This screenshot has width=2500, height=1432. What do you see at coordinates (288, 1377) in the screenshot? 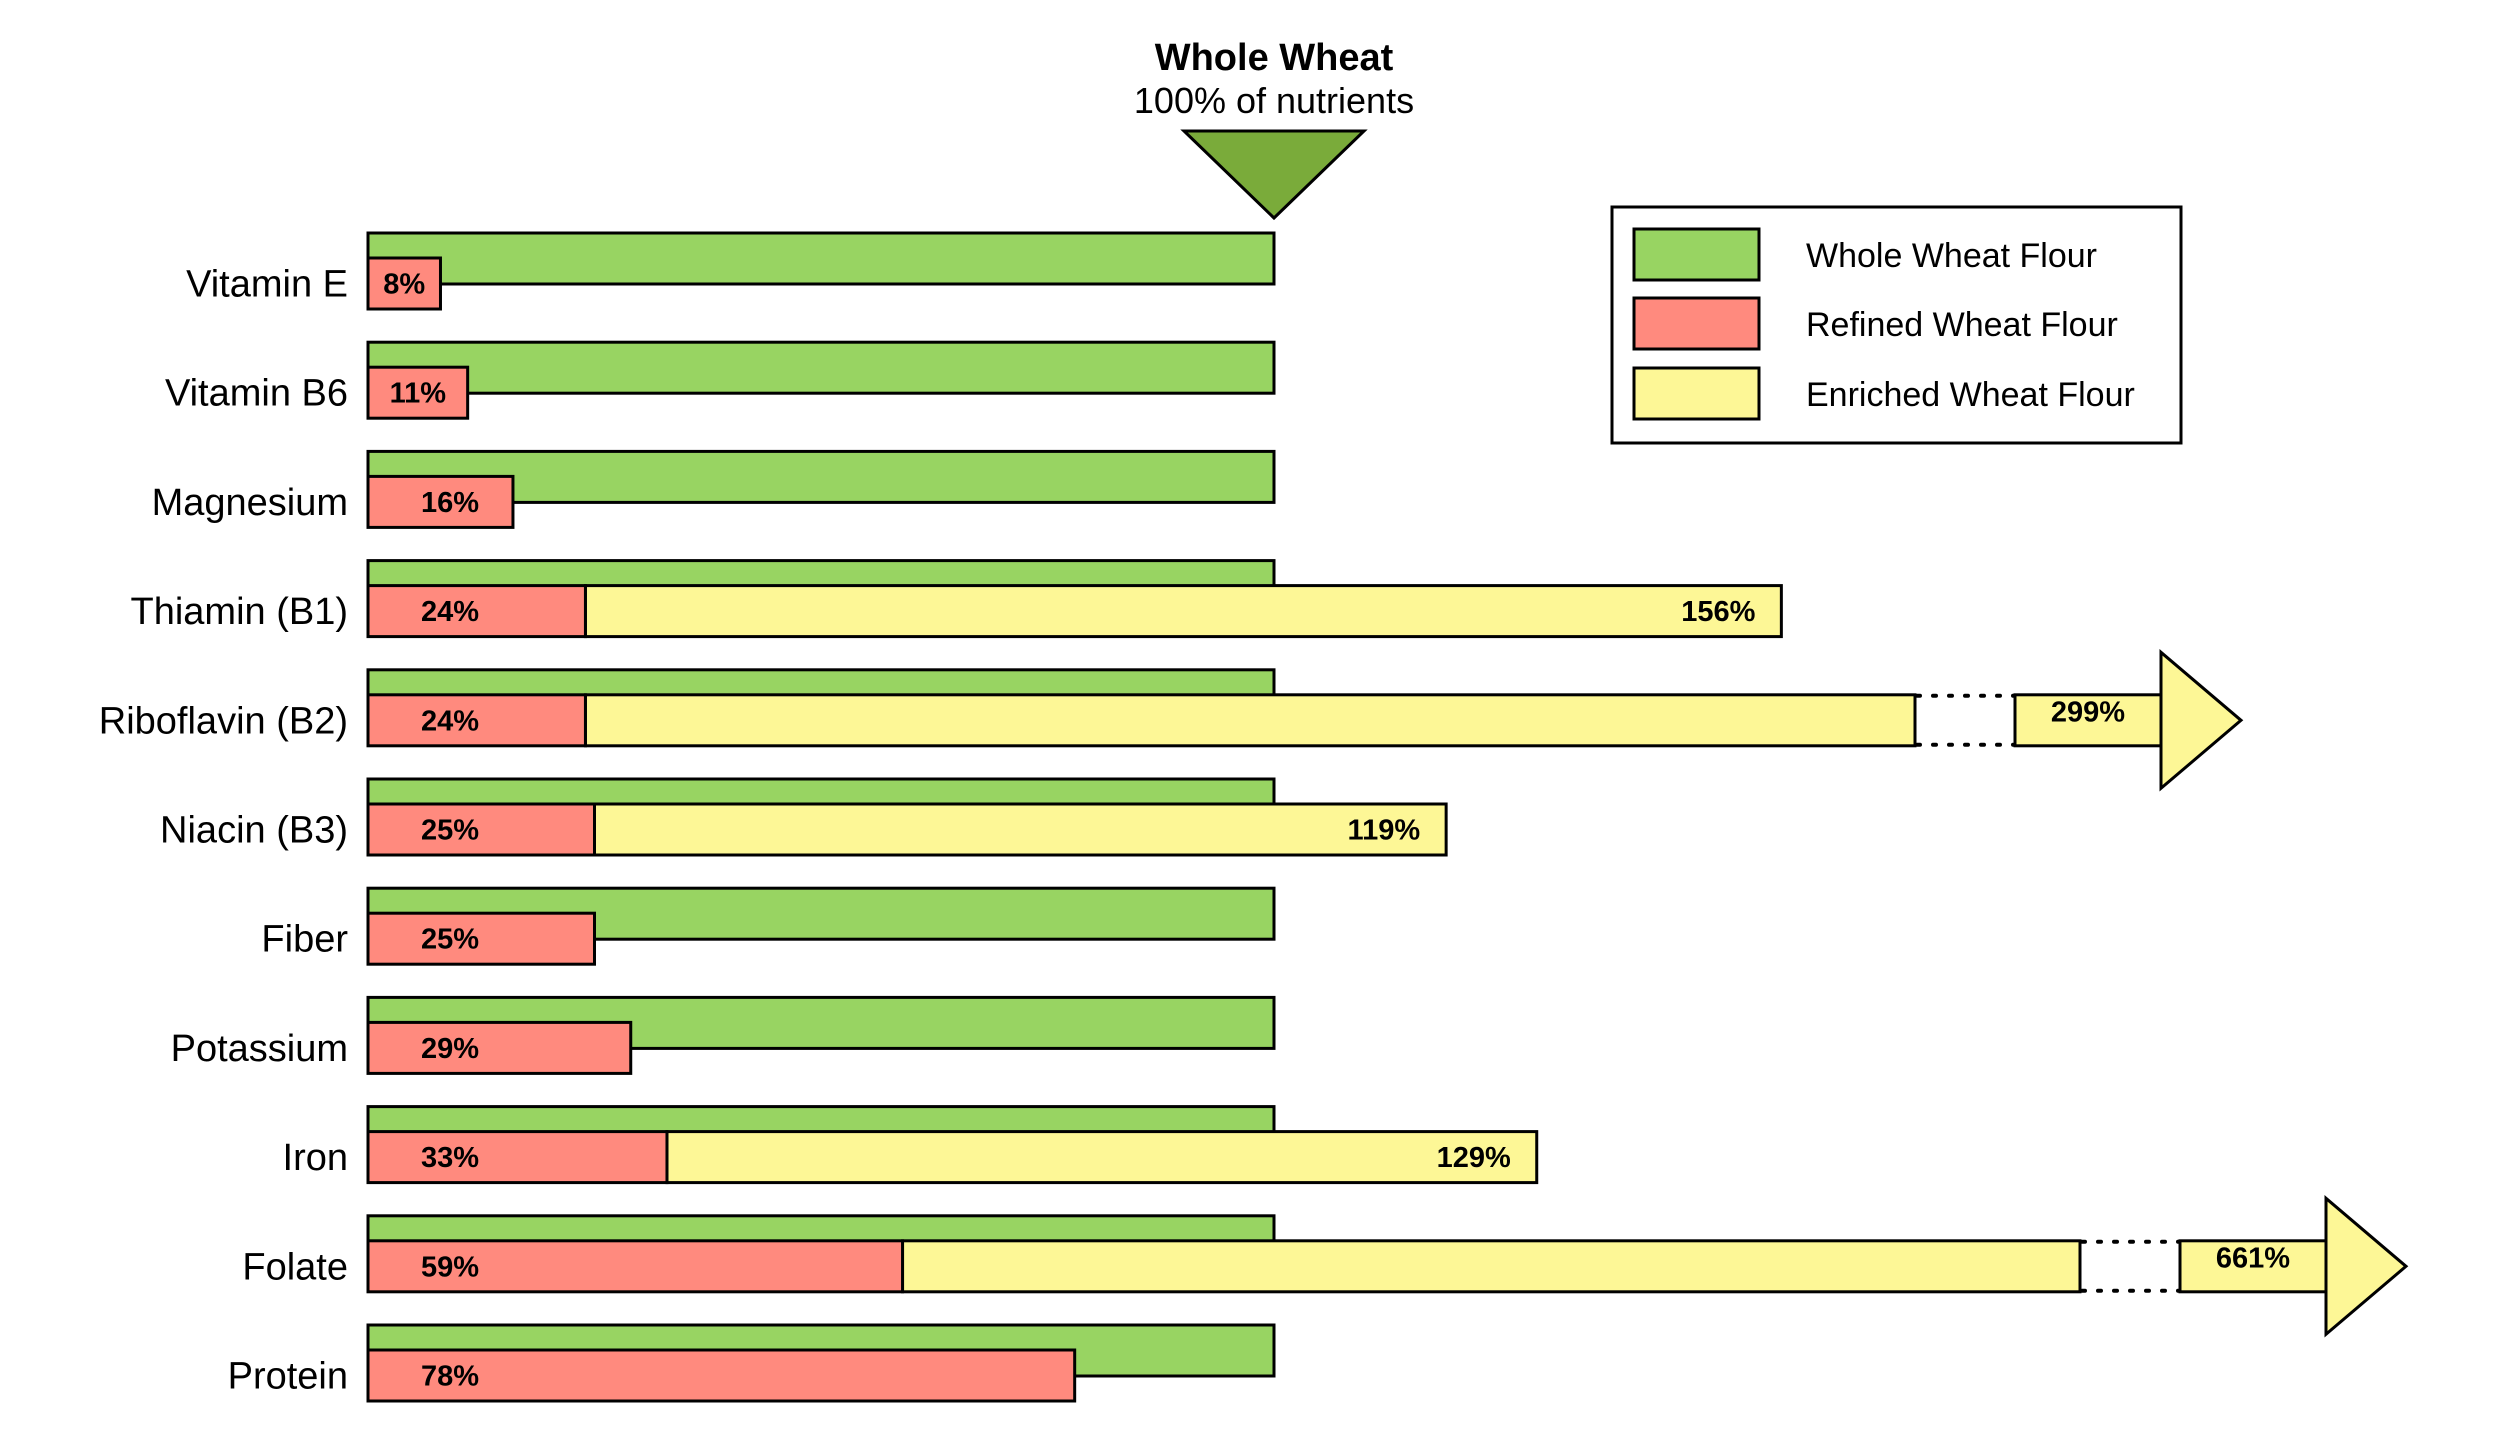
I see `category-label: Protein` at bounding box center [288, 1377].